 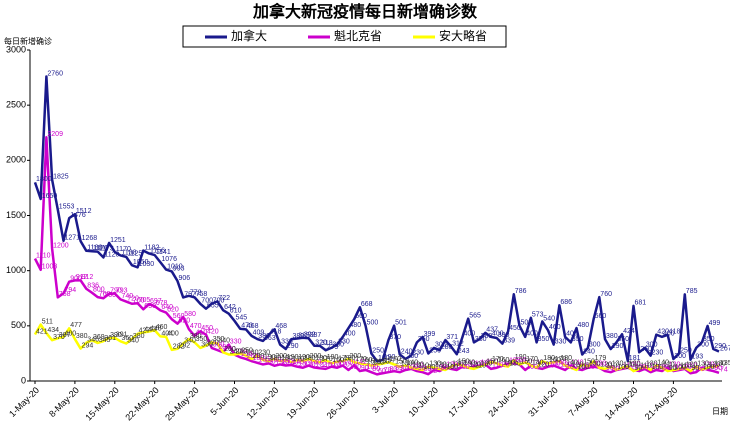 I want to click on data-label: 175, so click(x=344, y=359).